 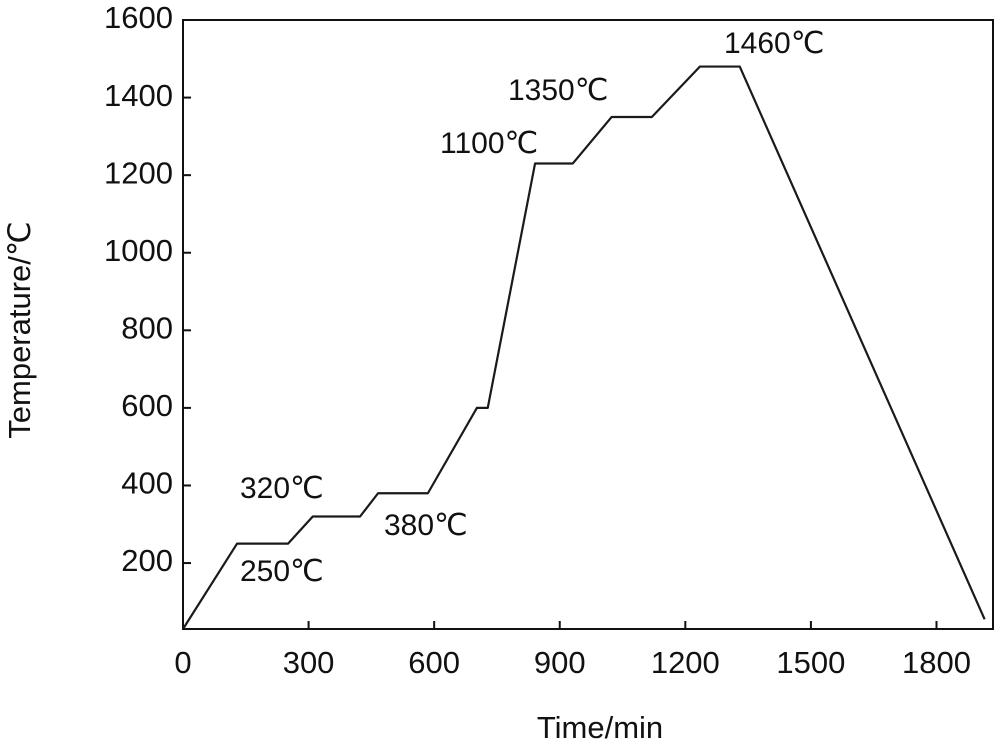 I want to click on x-tick-label: 900, so click(x=560, y=662).